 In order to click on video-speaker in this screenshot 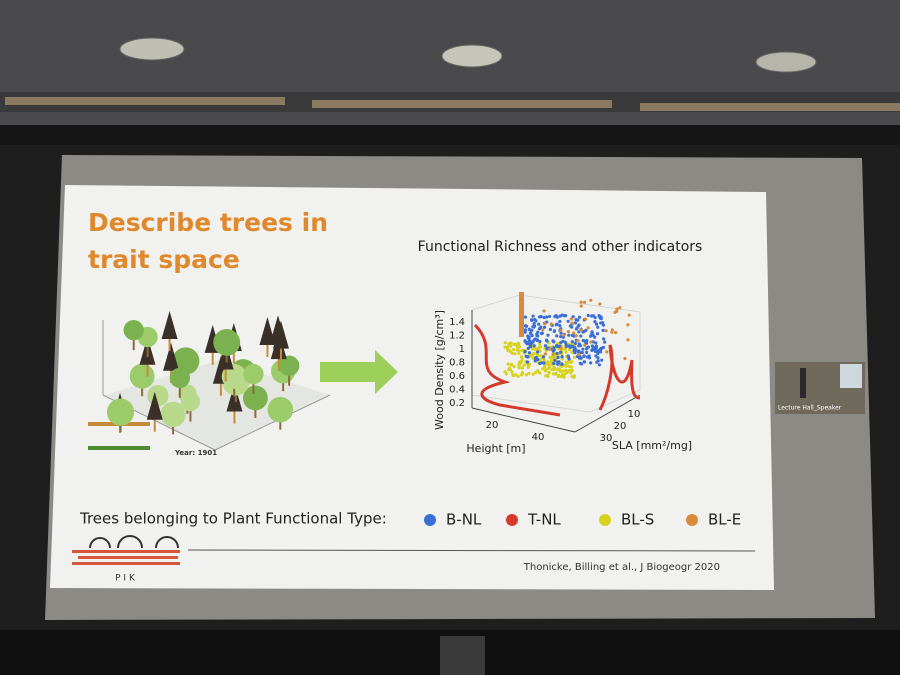, I will do `click(803, 383)`.